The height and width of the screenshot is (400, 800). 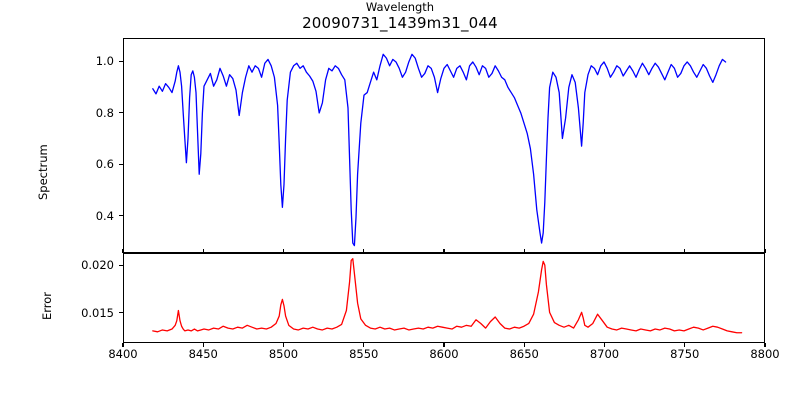 I want to click on figure-title: 20090731_1439m31_044, so click(x=400, y=23).